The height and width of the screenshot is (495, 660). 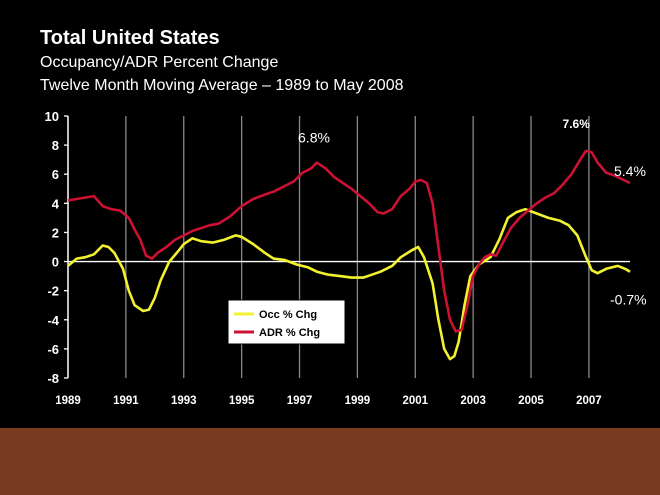 I want to click on annotation-label: 6.8%, so click(x=314, y=138).